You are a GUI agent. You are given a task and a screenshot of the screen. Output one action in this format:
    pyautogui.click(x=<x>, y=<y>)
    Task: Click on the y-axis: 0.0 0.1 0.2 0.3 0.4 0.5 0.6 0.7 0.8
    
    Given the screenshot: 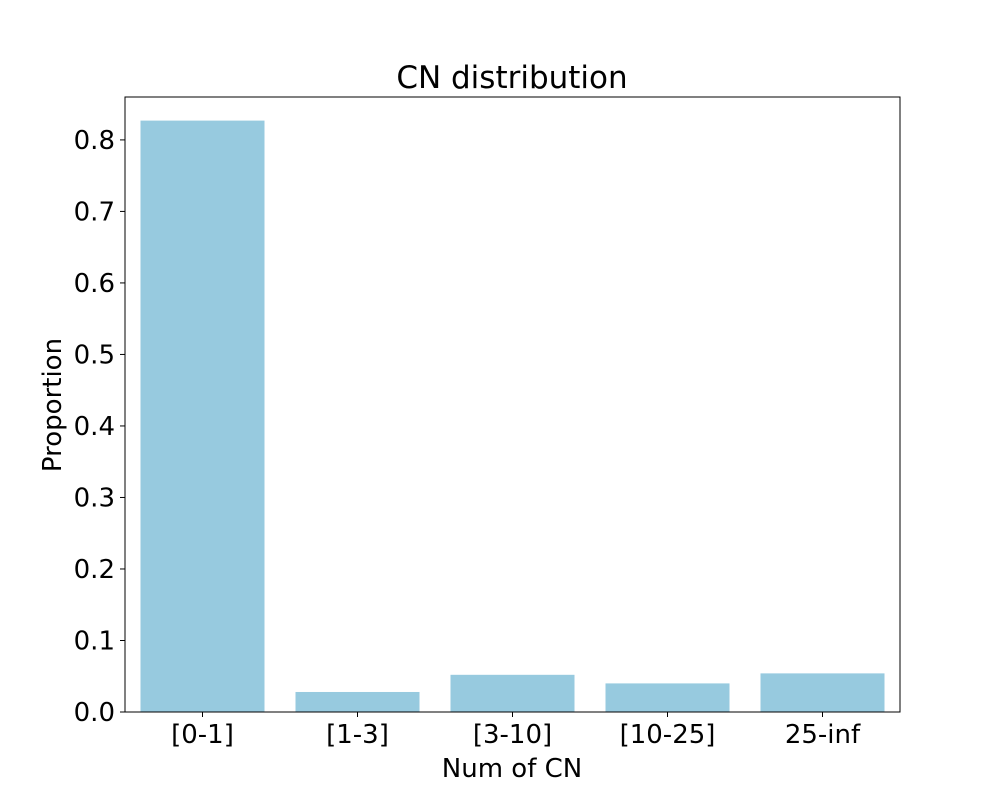 What is the action you would take?
    pyautogui.click(x=99, y=427)
    